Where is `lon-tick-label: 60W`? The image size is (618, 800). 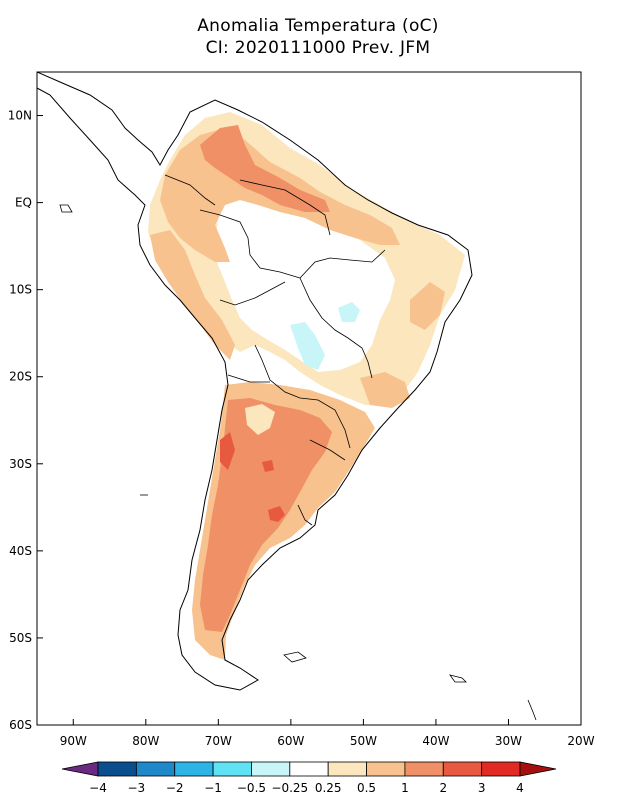 lon-tick-label: 60W is located at coordinates (290, 741).